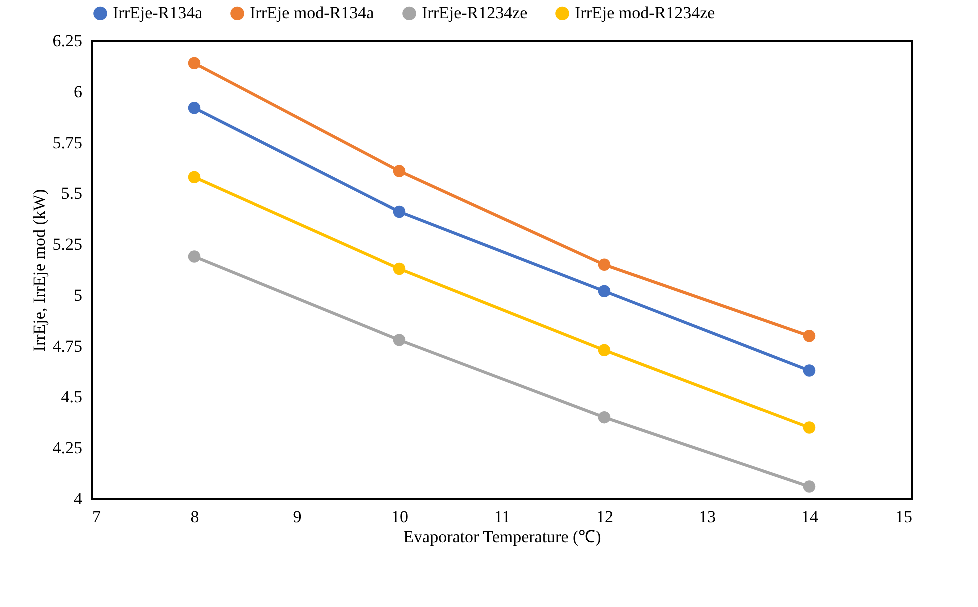 Image resolution: width=978 pixels, height=607 pixels. I want to click on y-tick-label: 6.25, so click(67, 41).